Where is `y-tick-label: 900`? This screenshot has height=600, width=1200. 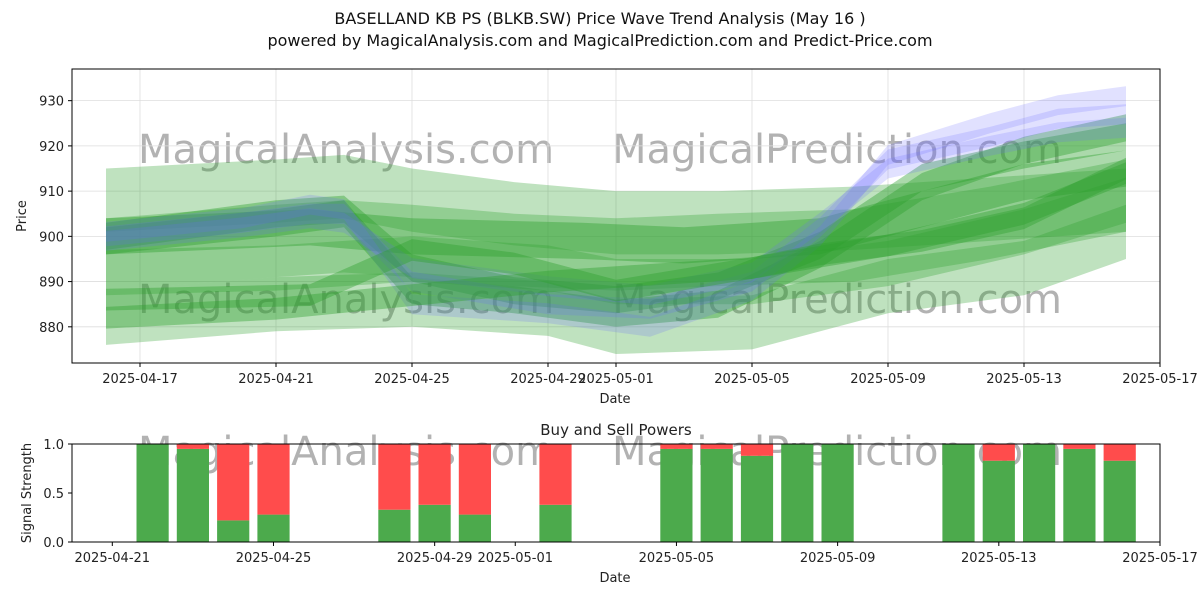 y-tick-label: 900 is located at coordinates (51, 237).